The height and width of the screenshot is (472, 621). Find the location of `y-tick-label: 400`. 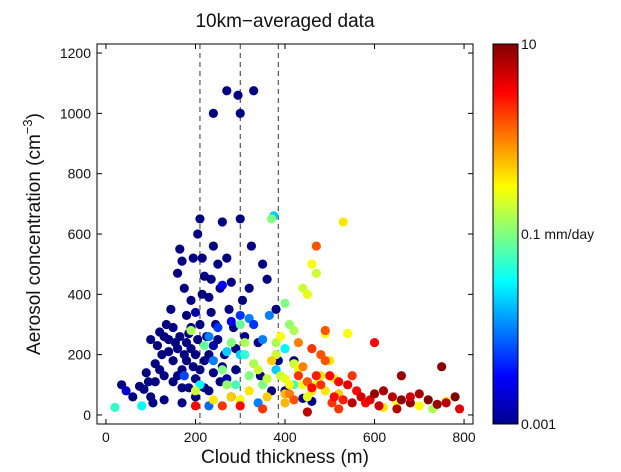

y-tick-label: 400 is located at coordinates (80, 294).